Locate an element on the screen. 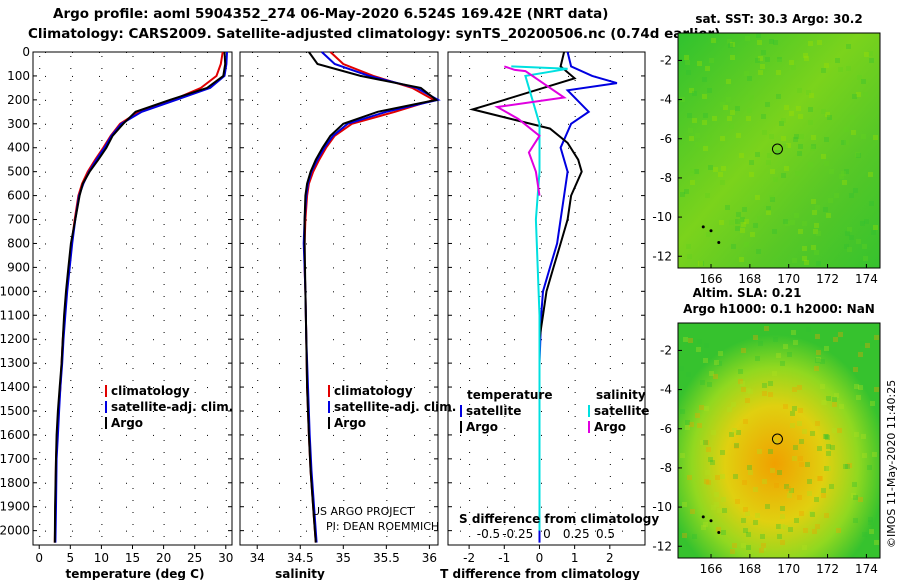 The width and height of the screenshot is (900, 580). map-title-sla: Altim. SLA: 0.21 is located at coordinates (747, 293).